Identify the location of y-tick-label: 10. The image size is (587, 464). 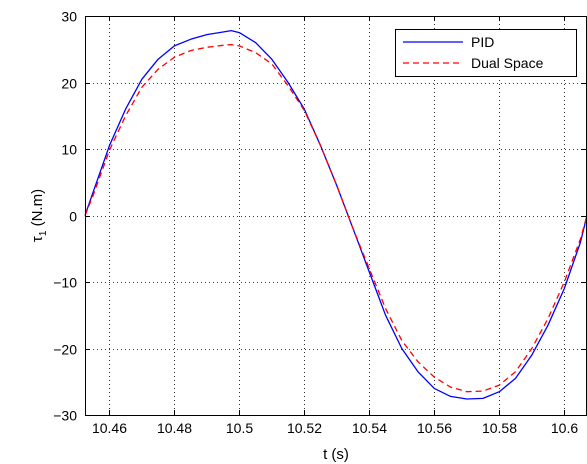
(69, 150).